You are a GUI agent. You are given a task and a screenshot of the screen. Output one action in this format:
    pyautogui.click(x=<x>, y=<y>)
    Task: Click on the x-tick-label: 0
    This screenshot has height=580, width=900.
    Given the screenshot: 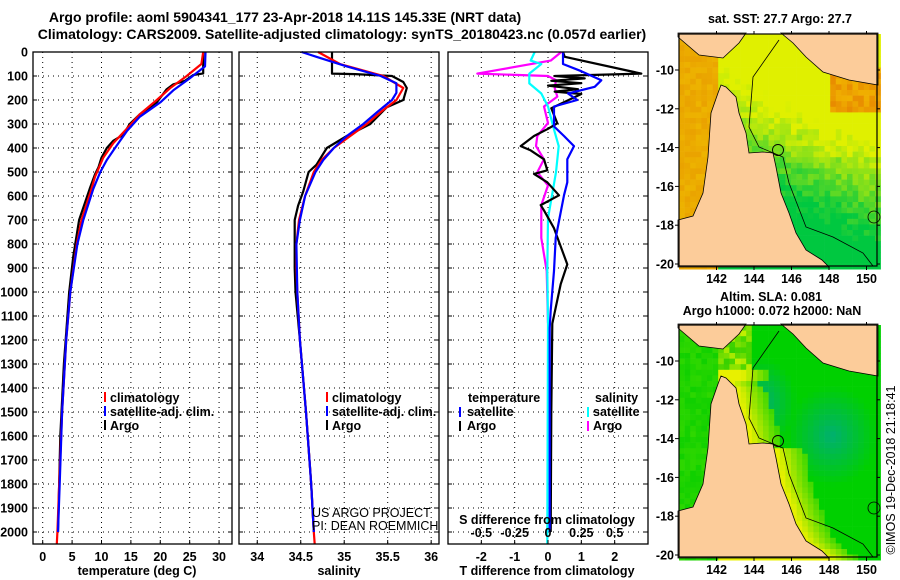 What is the action you would take?
    pyautogui.click(x=42, y=557)
    